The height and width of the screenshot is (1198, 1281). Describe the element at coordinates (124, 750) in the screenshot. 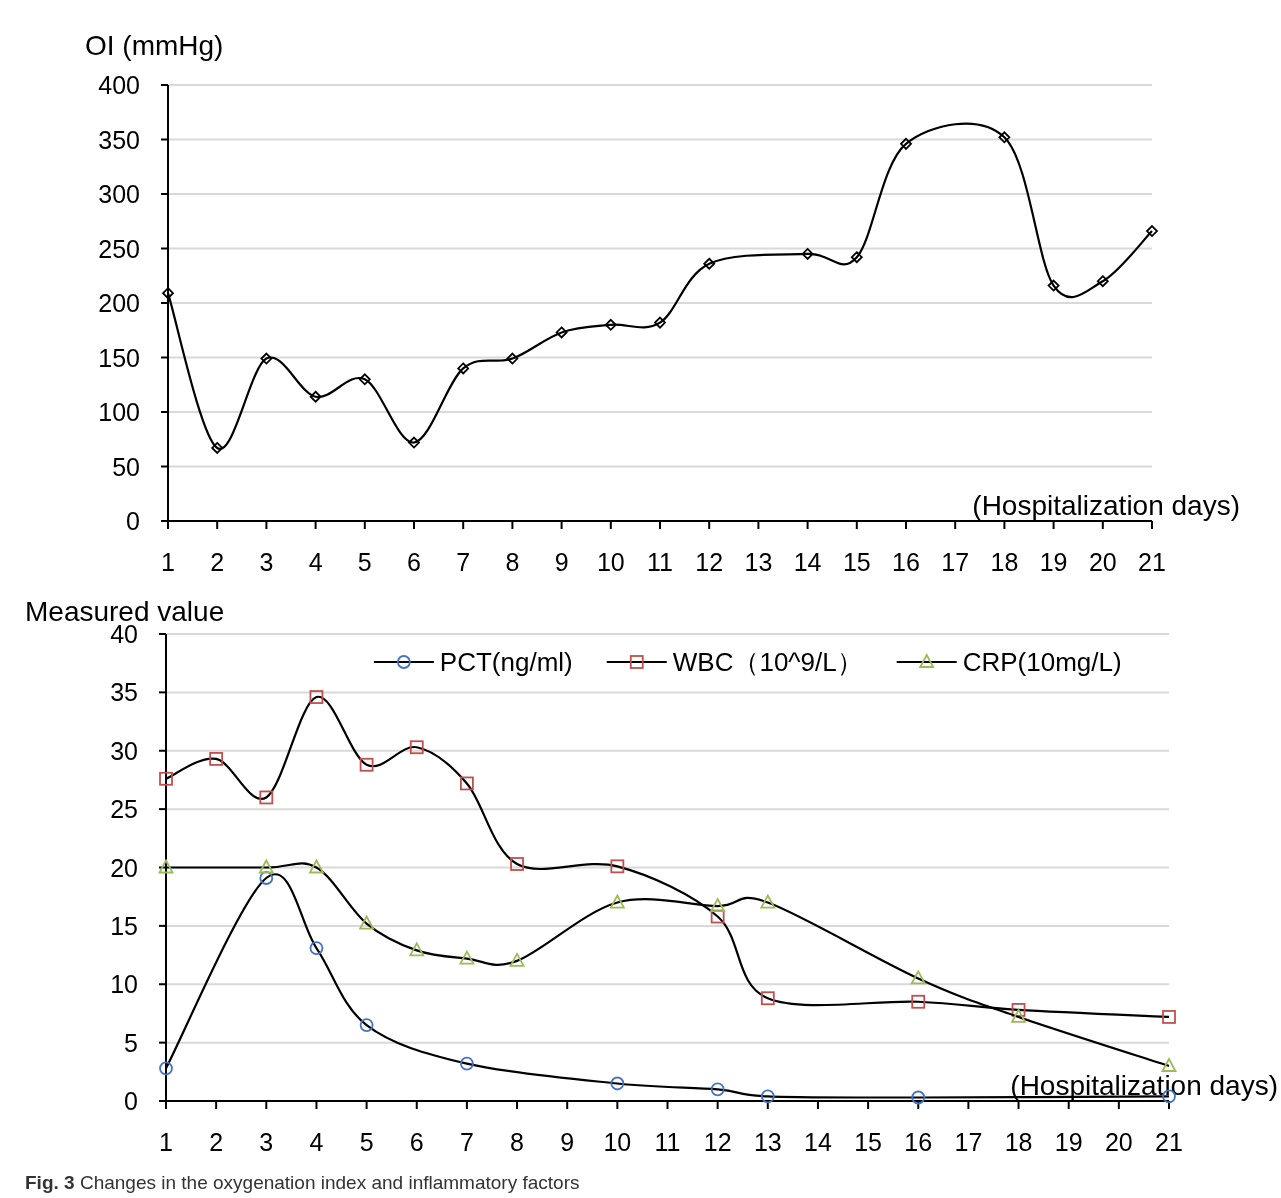

I see `y-tick-label: 30` at that location.